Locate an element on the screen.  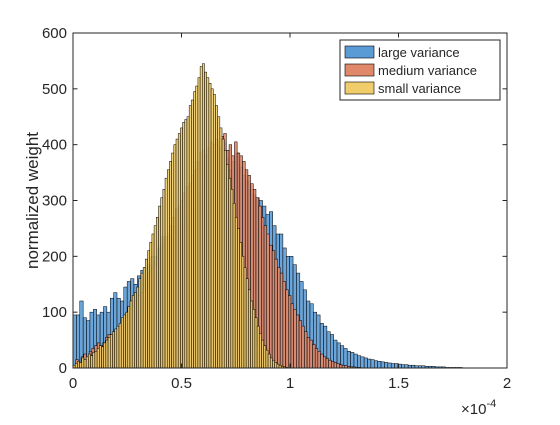
y-tick-label: 0 is located at coordinates (63, 368).